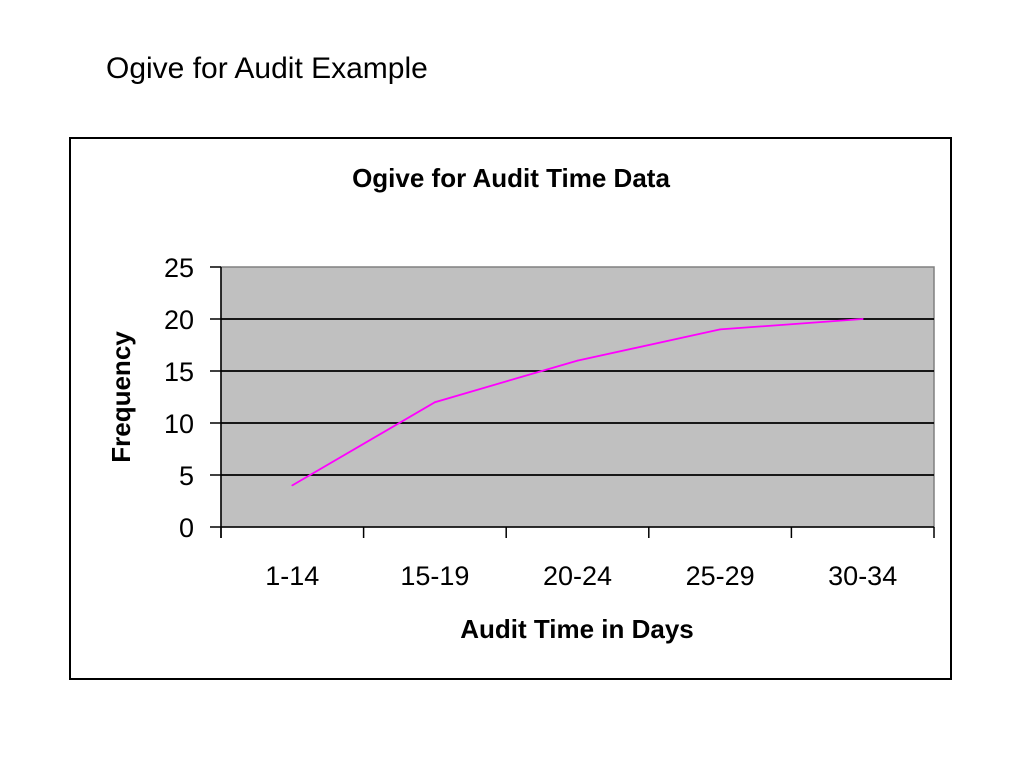 This screenshot has height=768, width=1024. Describe the element at coordinates (434, 576) in the screenshot. I see `x-tick-label: 15-19` at that location.